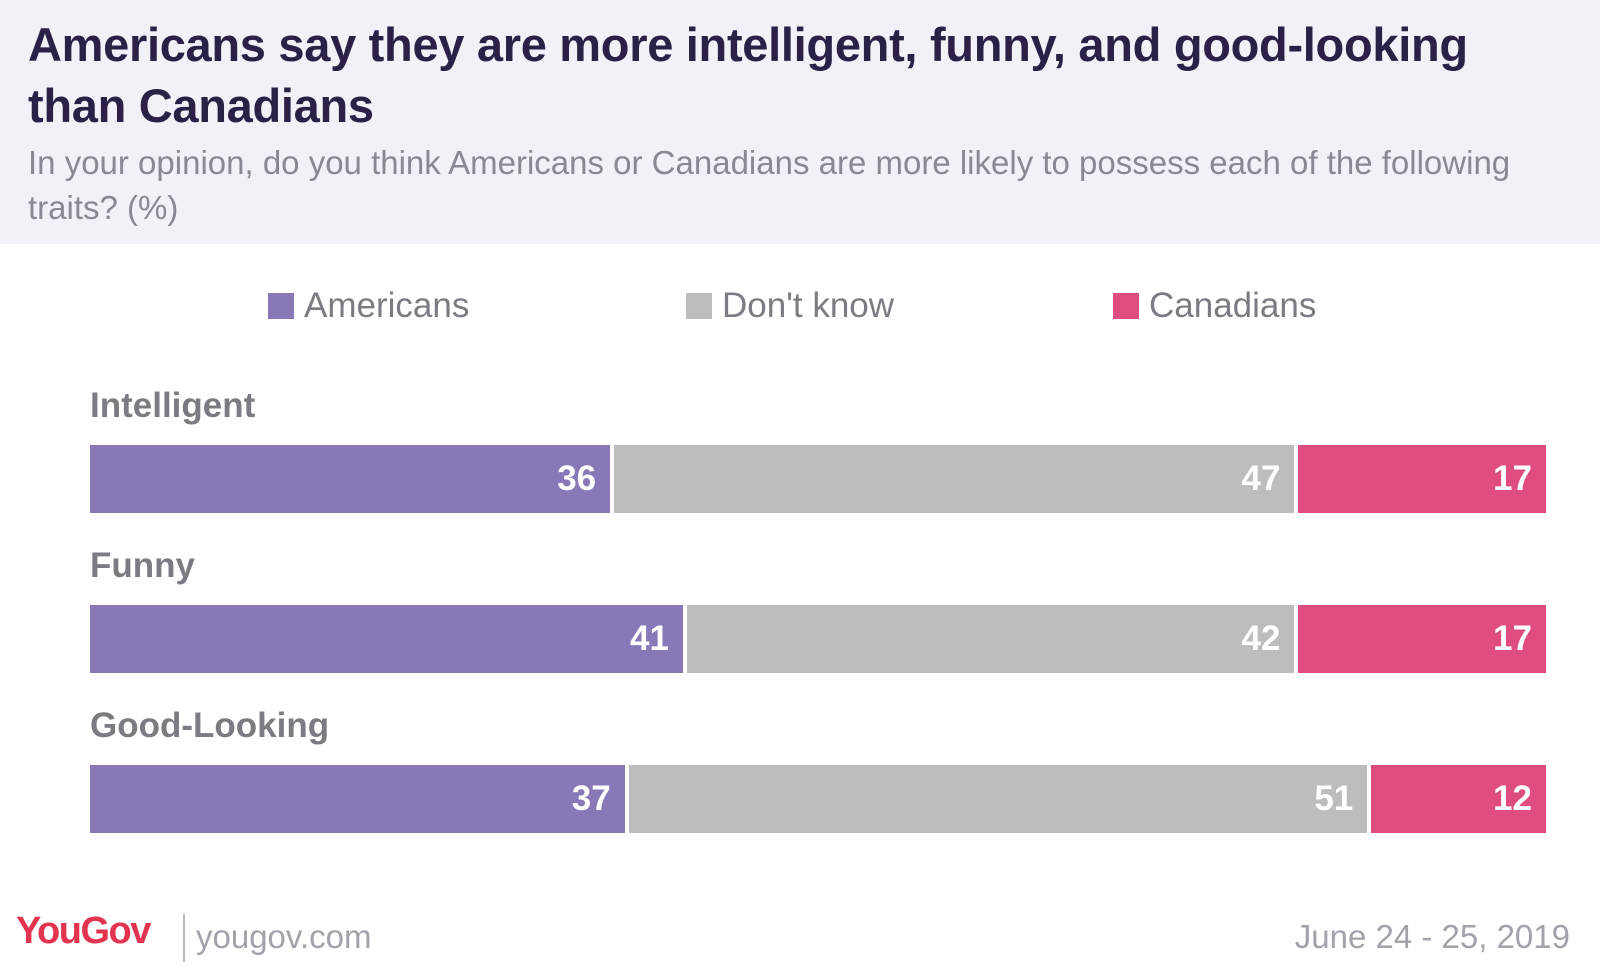  I want to click on bar-row: 41 42 17, so click(818, 639).